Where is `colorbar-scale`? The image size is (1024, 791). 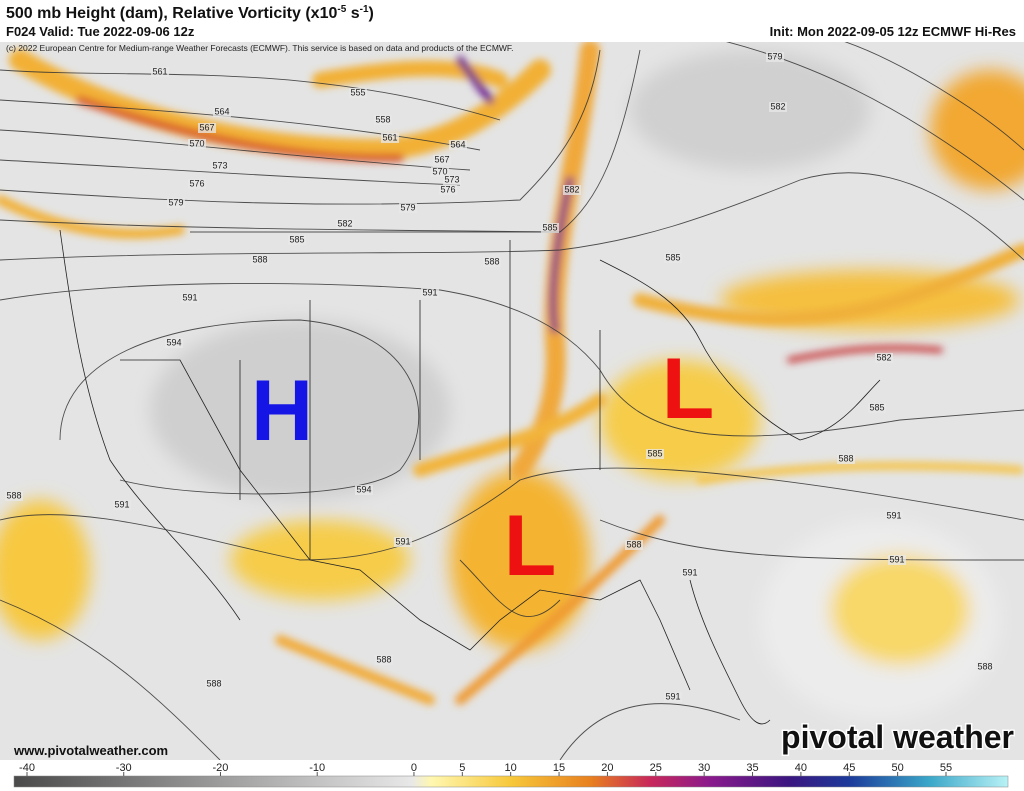 colorbar-scale is located at coordinates (511, 781).